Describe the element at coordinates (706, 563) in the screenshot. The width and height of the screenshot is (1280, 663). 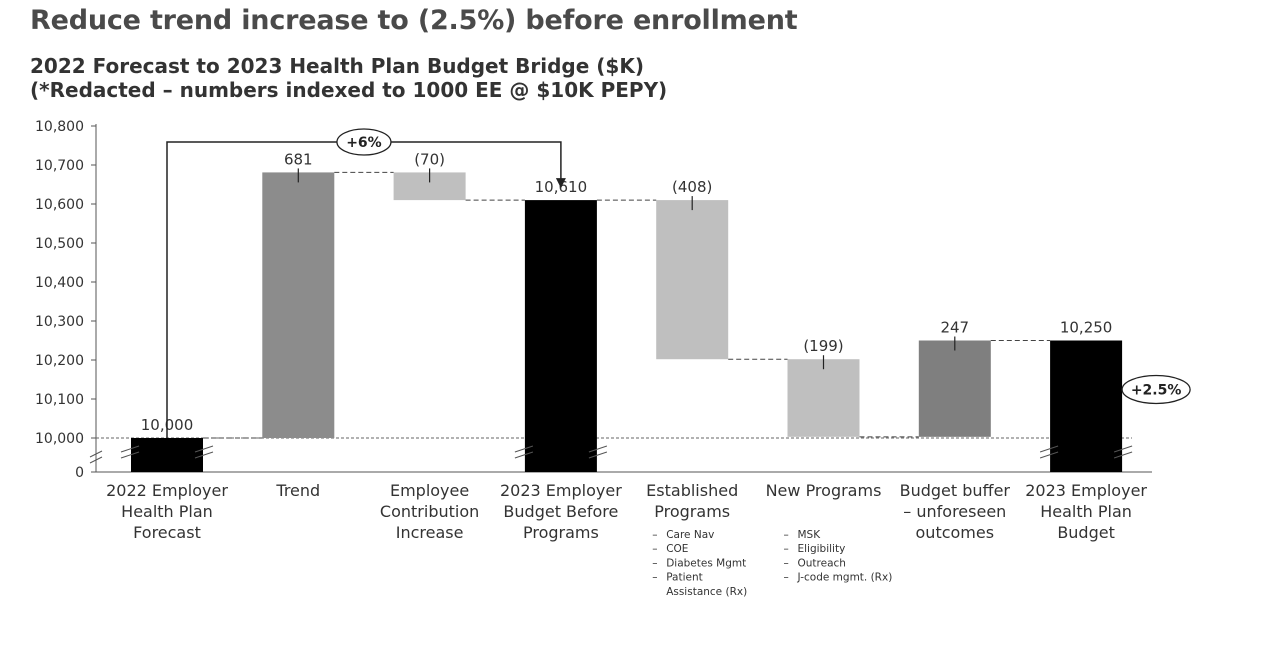
I see `detail-item: Diabetes Mgmt` at that location.